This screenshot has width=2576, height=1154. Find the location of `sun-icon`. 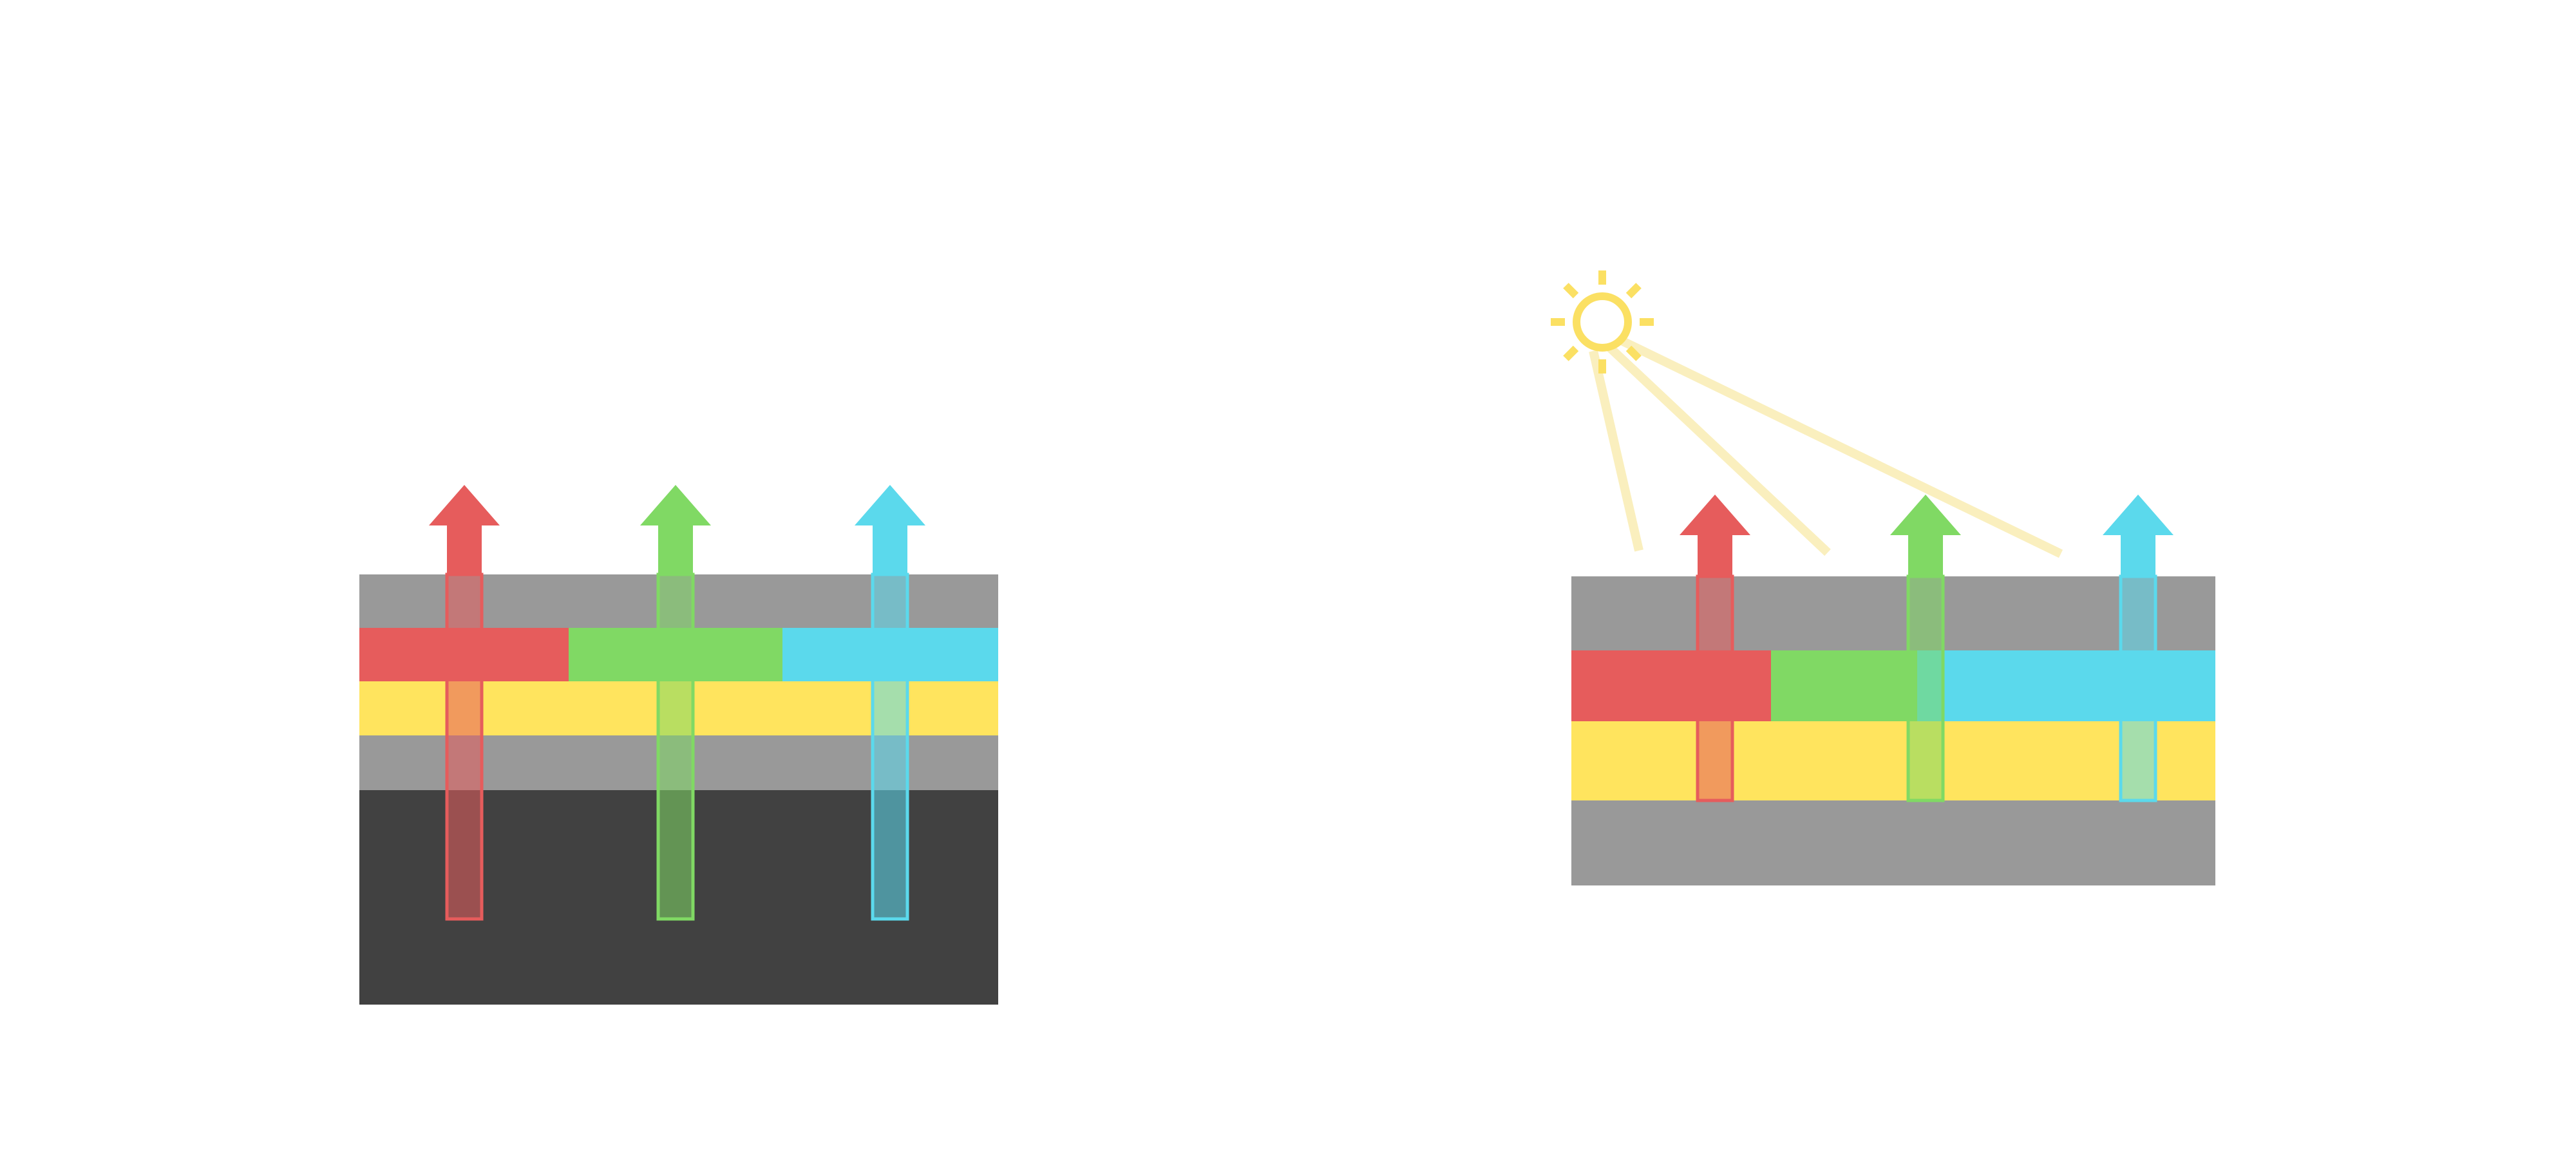

sun-icon is located at coordinates (1603, 322).